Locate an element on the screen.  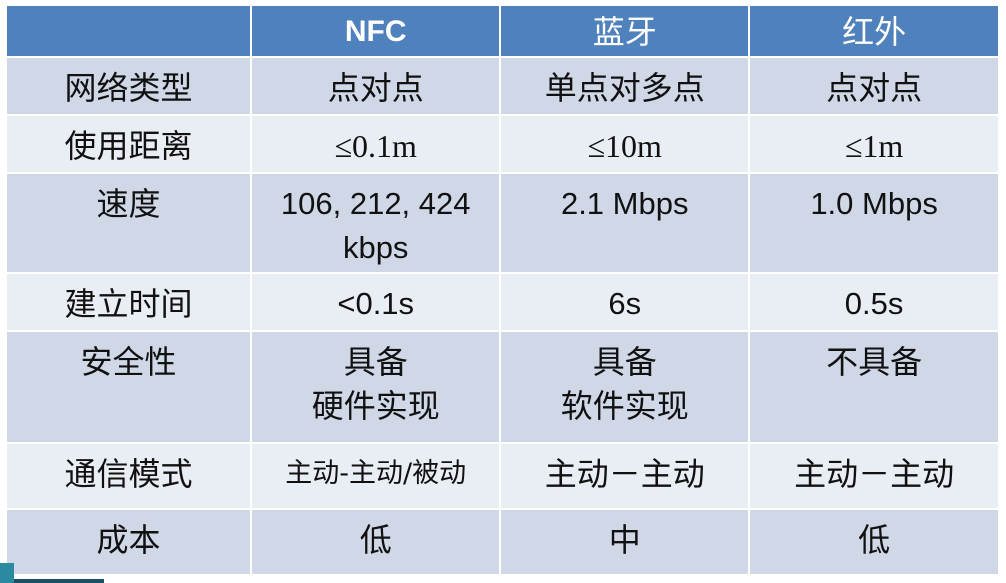
cell: 6s is located at coordinates (625, 302).